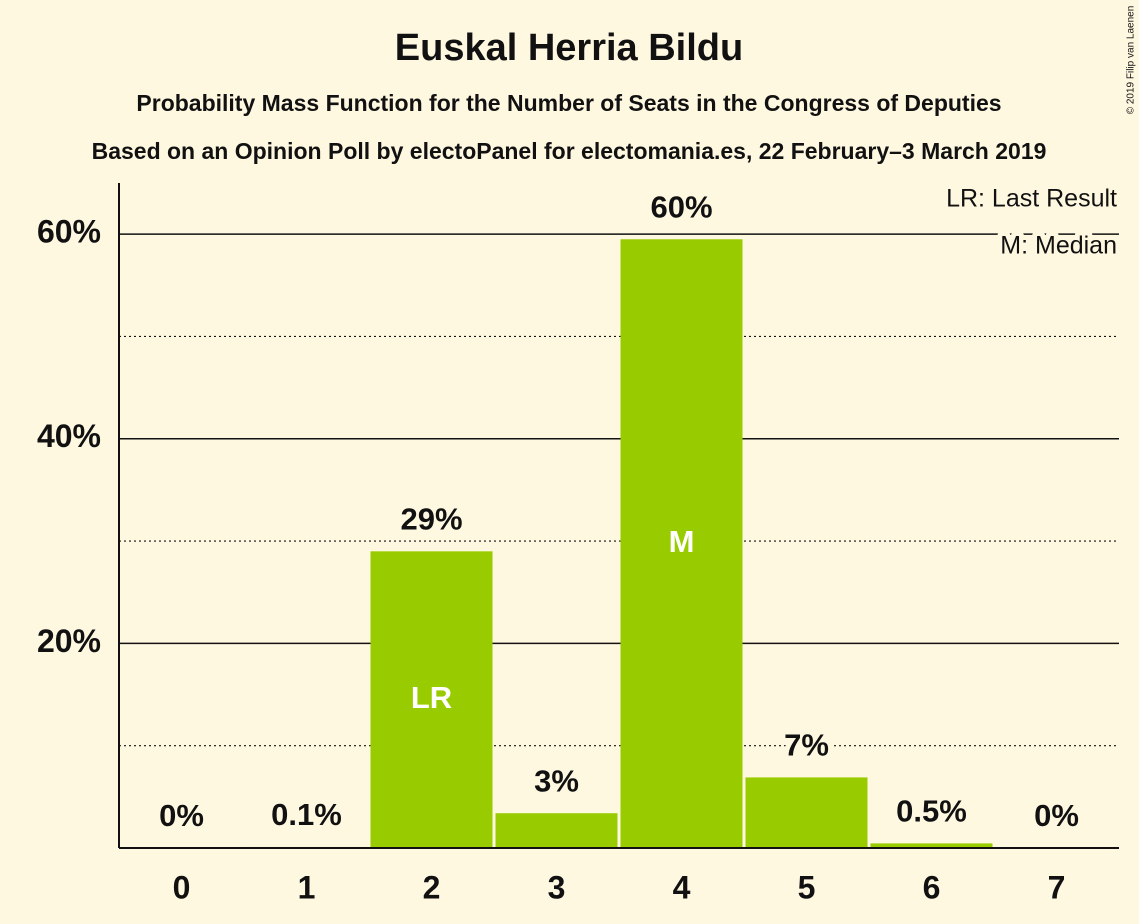 The width and height of the screenshot is (1139, 924). What do you see at coordinates (569, 48) in the screenshot?
I see `chart-title: Euskal Herria Bildu` at bounding box center [569, 48].